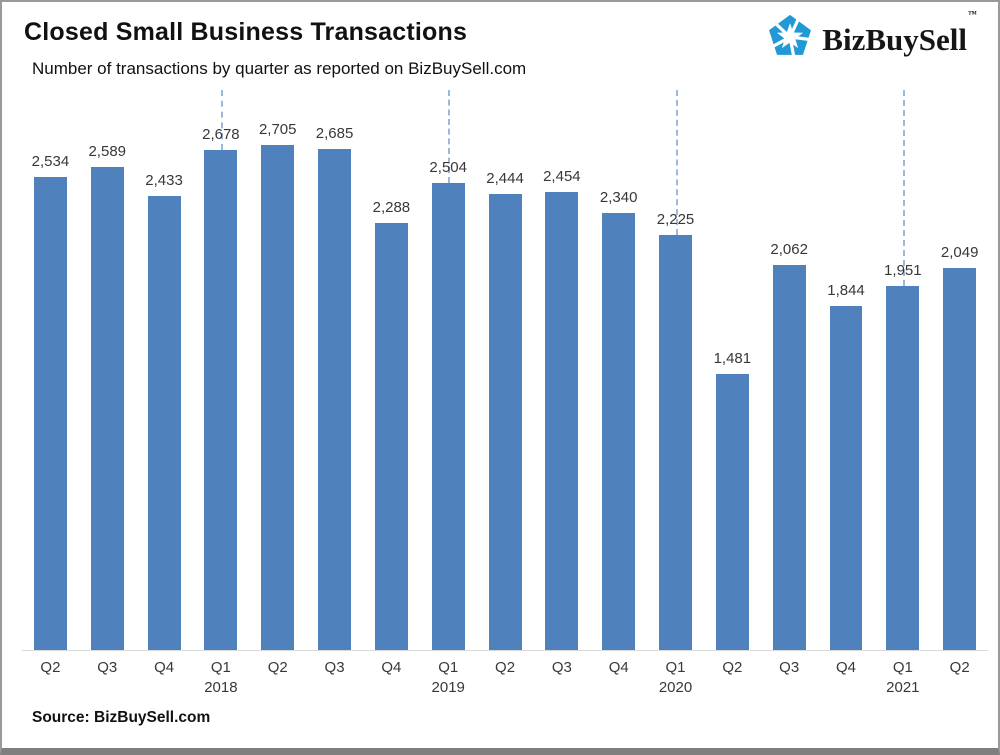  I want to click on bar-column: 2,062, so click(789, 370).